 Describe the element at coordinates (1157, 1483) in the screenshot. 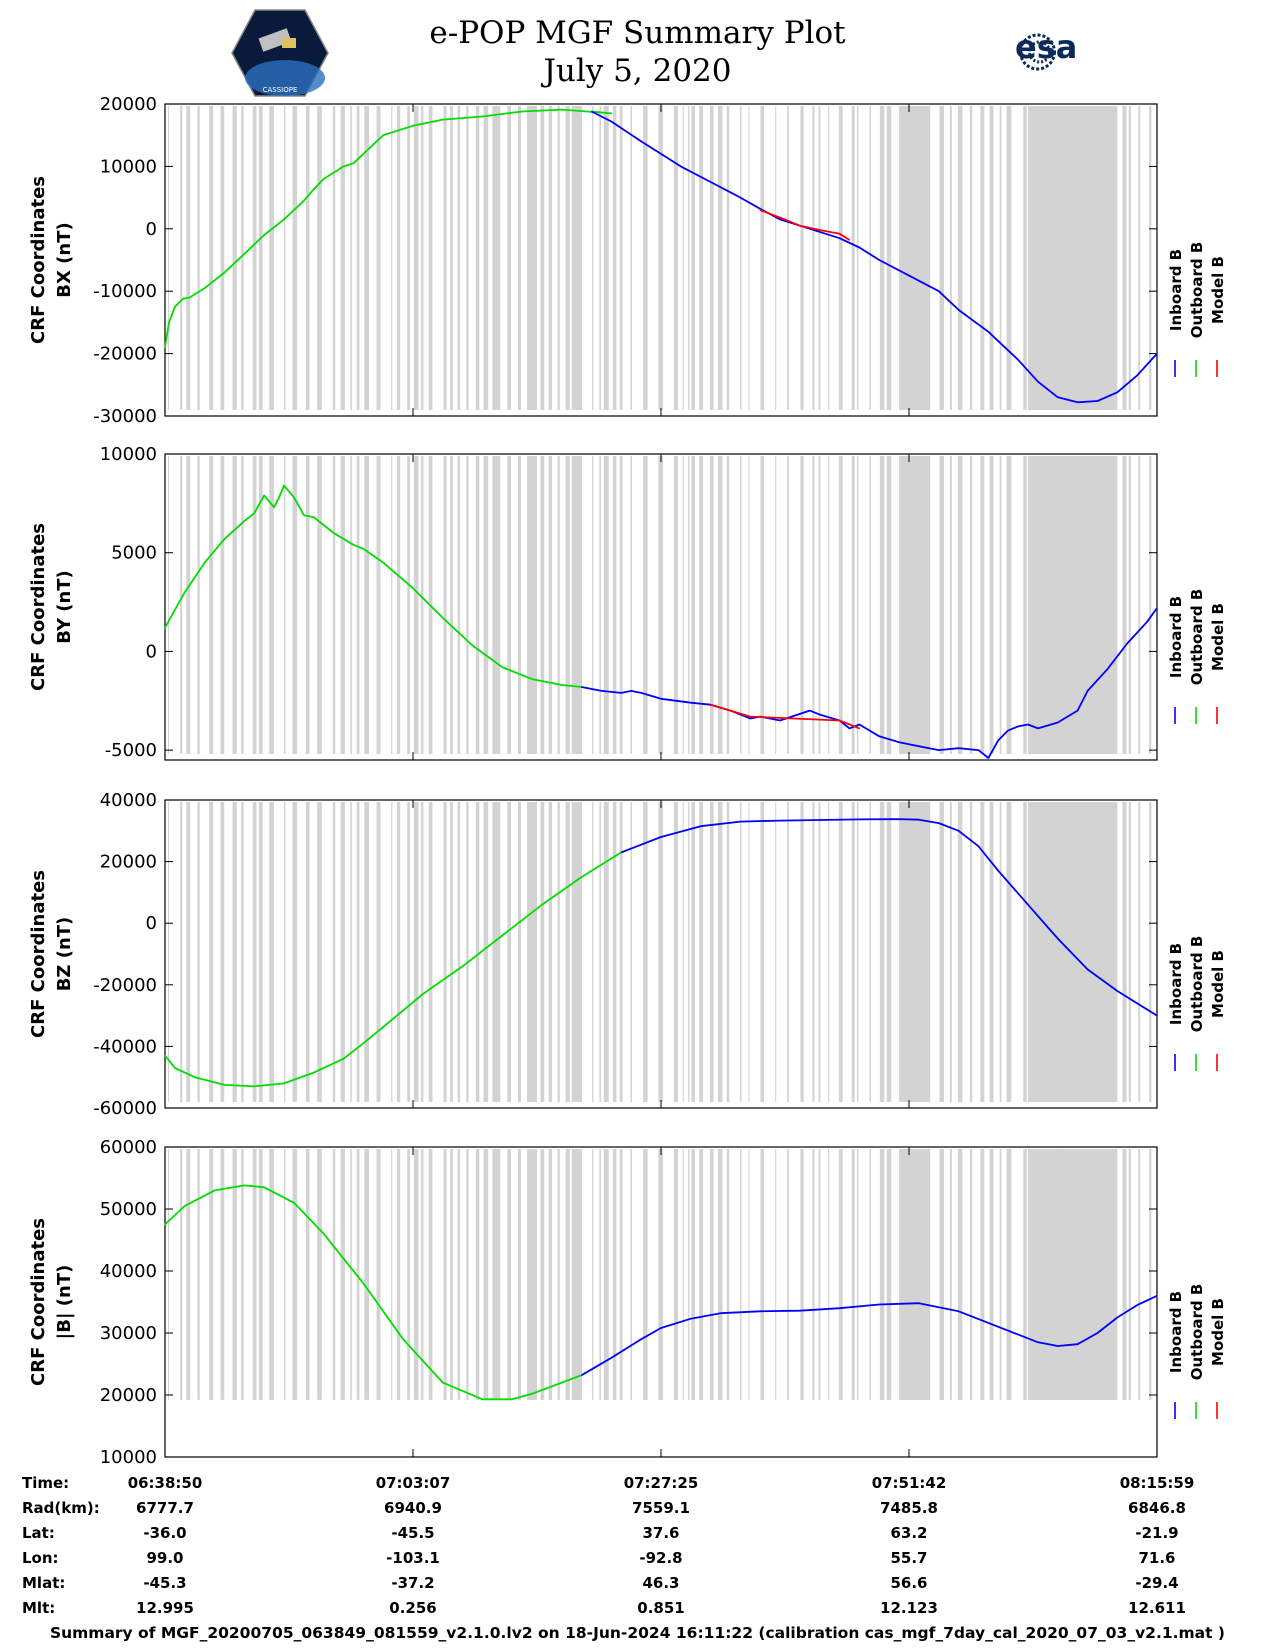

I see `info-cell: 08:15:59` at that location.